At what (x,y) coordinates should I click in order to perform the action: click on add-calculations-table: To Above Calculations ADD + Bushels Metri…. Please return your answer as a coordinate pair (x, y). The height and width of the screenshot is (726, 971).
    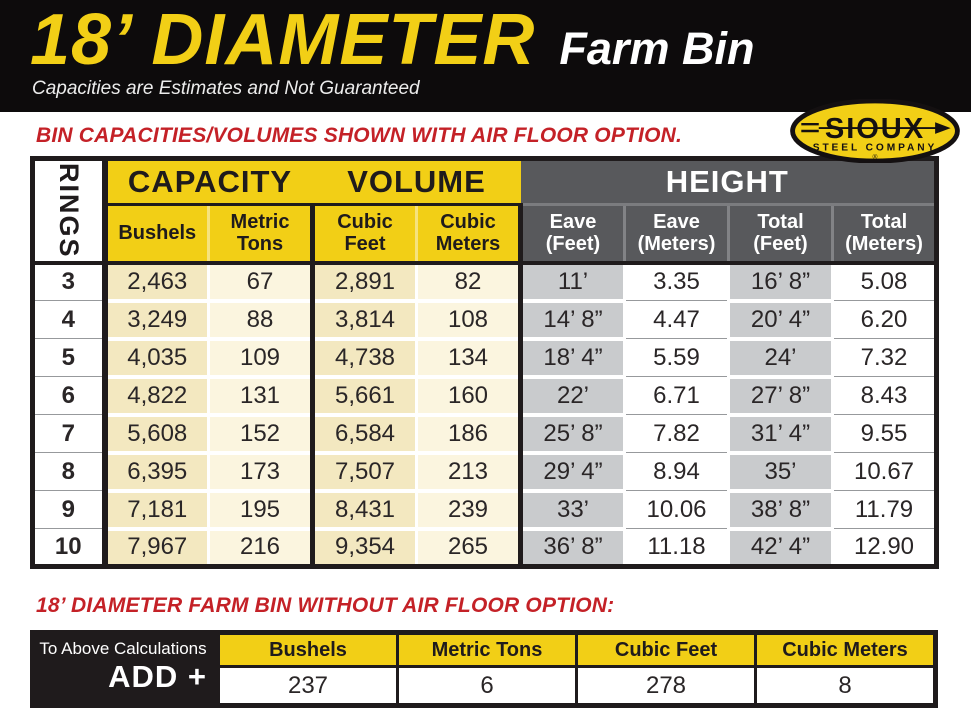
    Looking at the image, I should click on (484, 669).